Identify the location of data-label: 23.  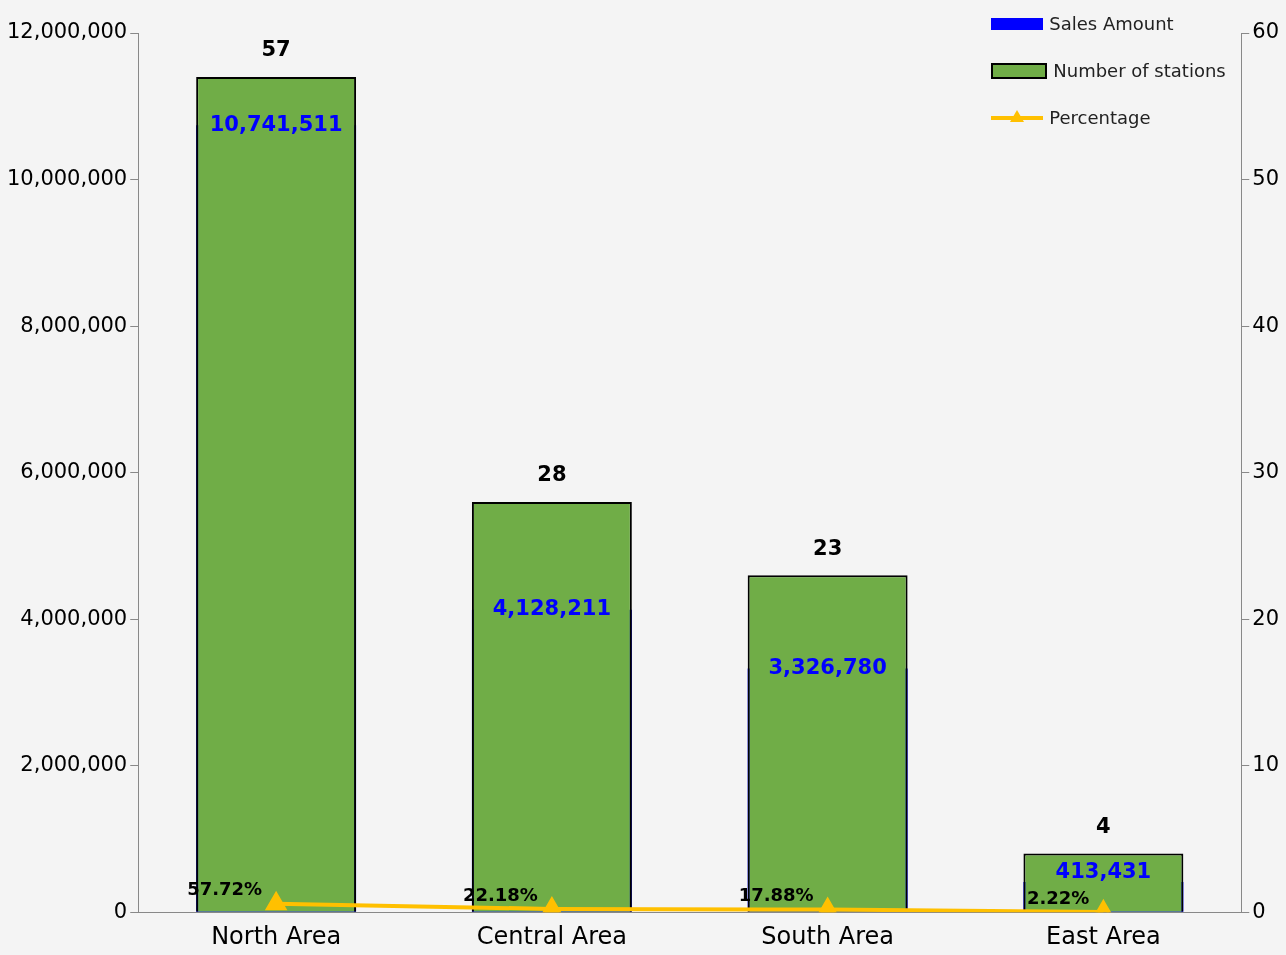
(828, 547).